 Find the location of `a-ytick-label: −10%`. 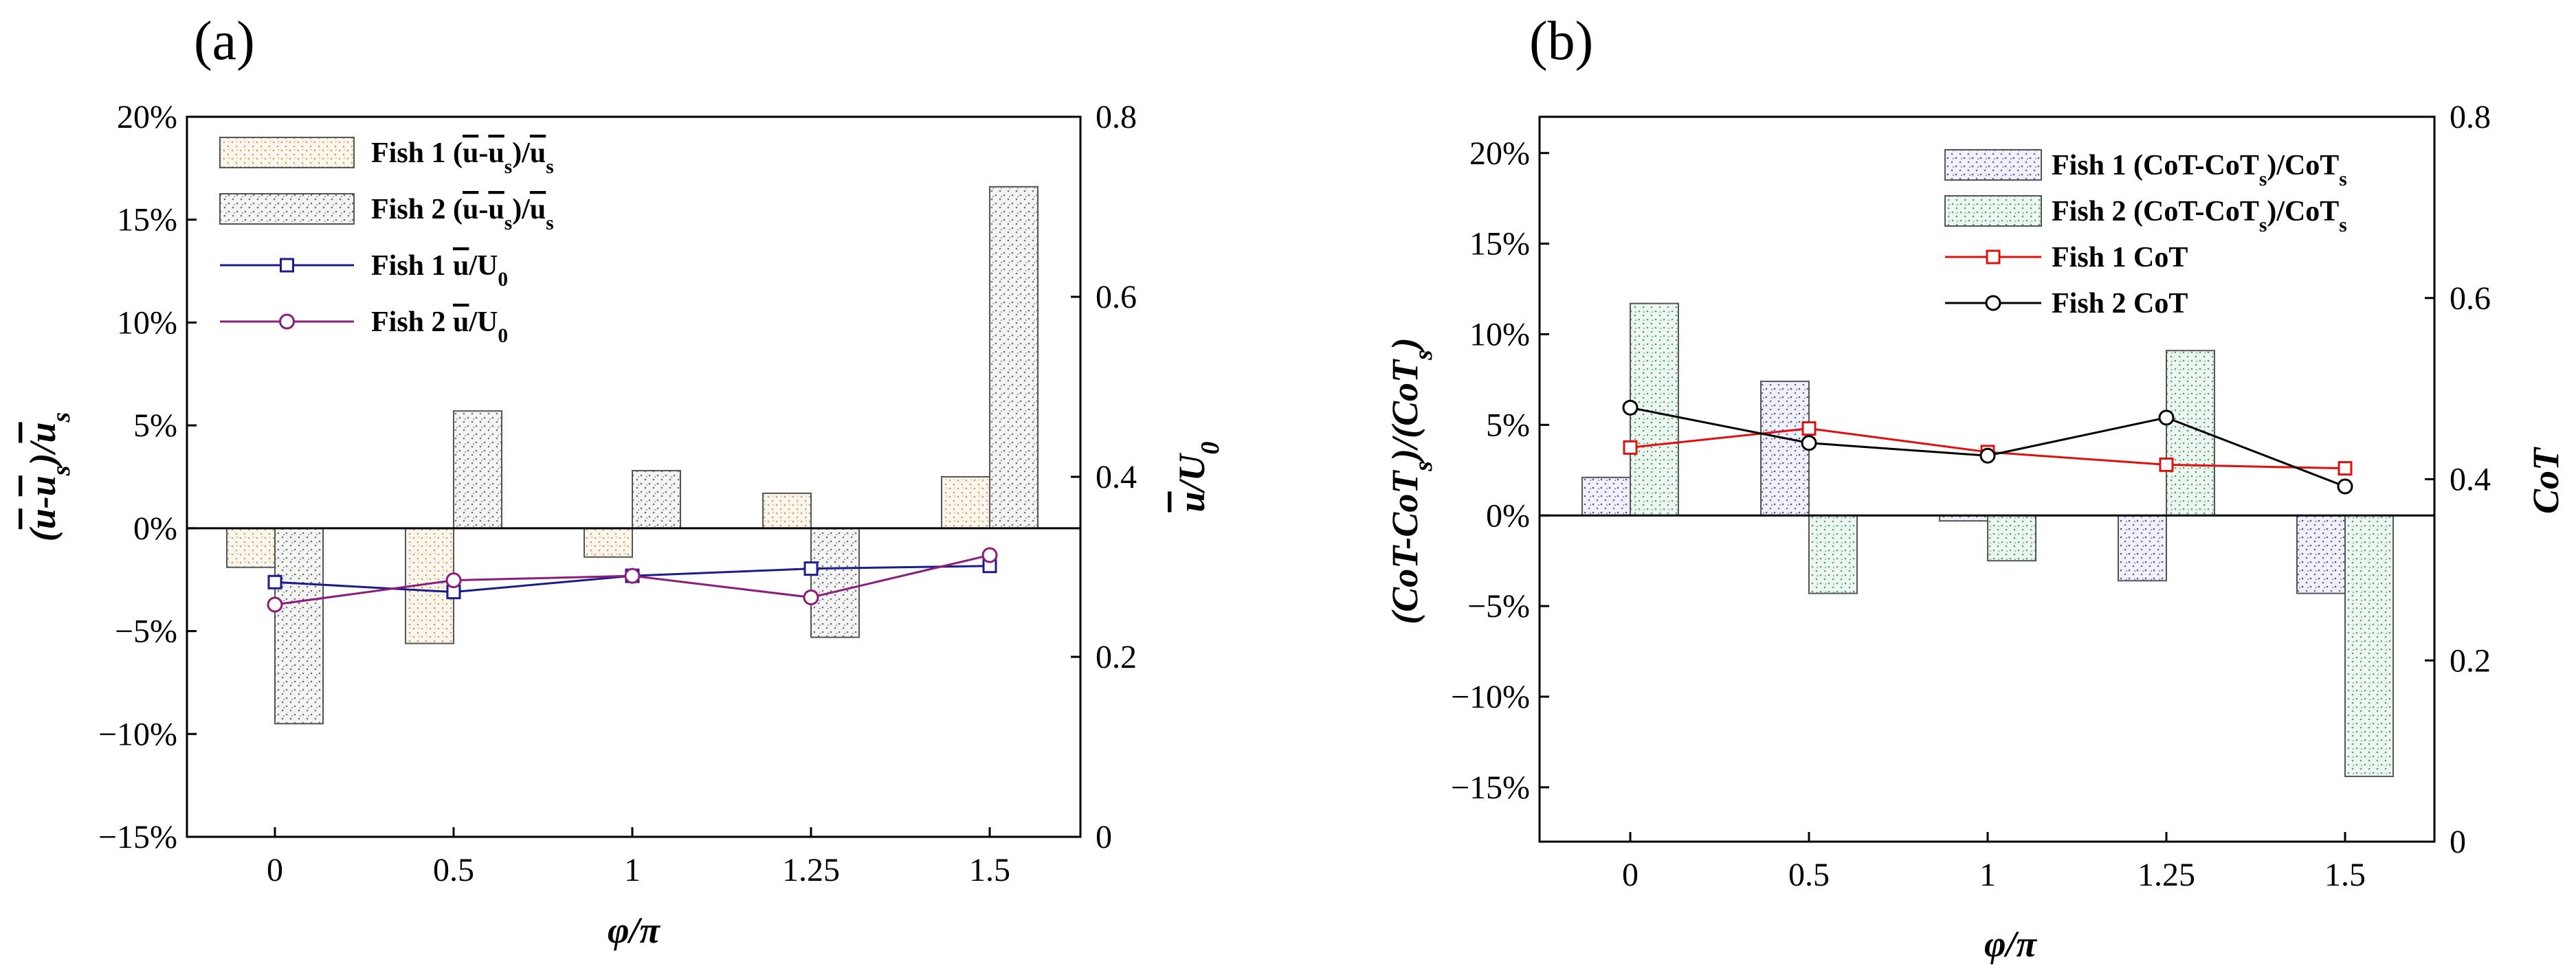

a-ytick-label: −10% is located at coordinates (137, 734).